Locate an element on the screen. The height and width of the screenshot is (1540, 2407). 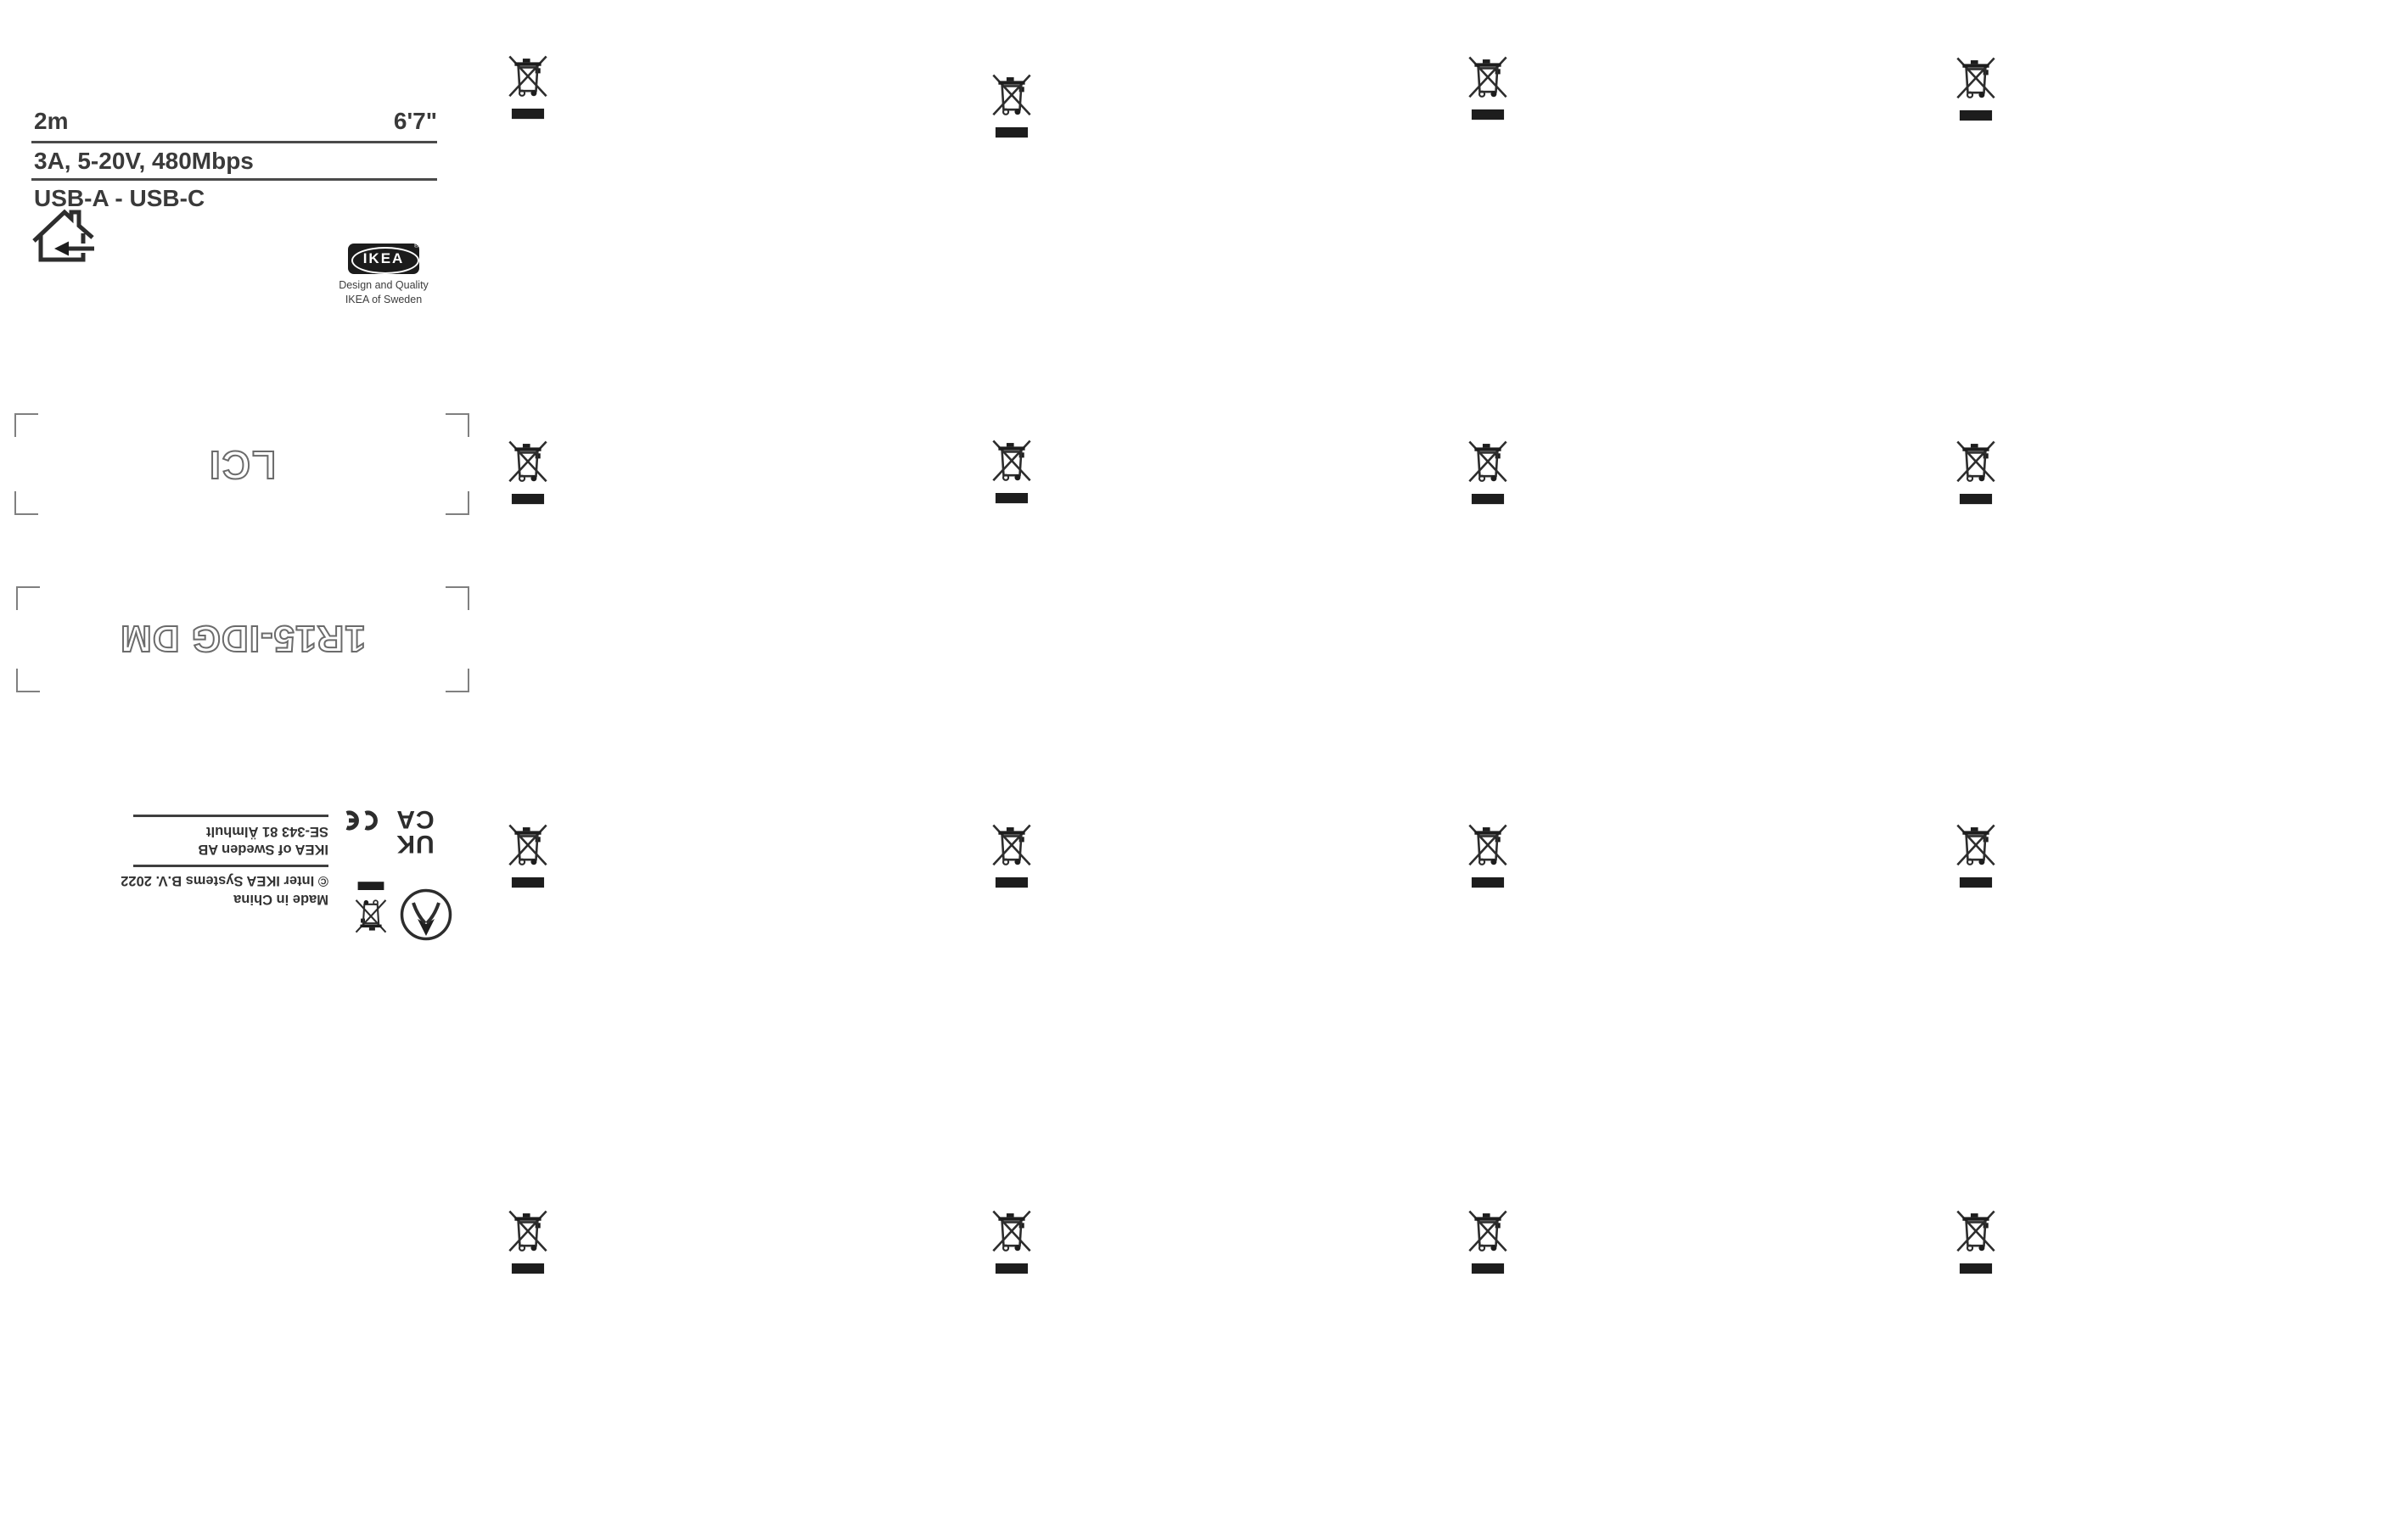
print-code-batch: 1R15-IDG DM is located at coordinates (243, 638).